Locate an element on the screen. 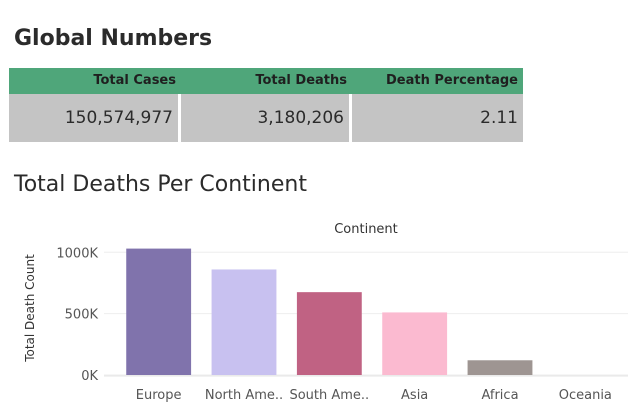  y-tick-label: 0K is located at coordinates (89, 376).